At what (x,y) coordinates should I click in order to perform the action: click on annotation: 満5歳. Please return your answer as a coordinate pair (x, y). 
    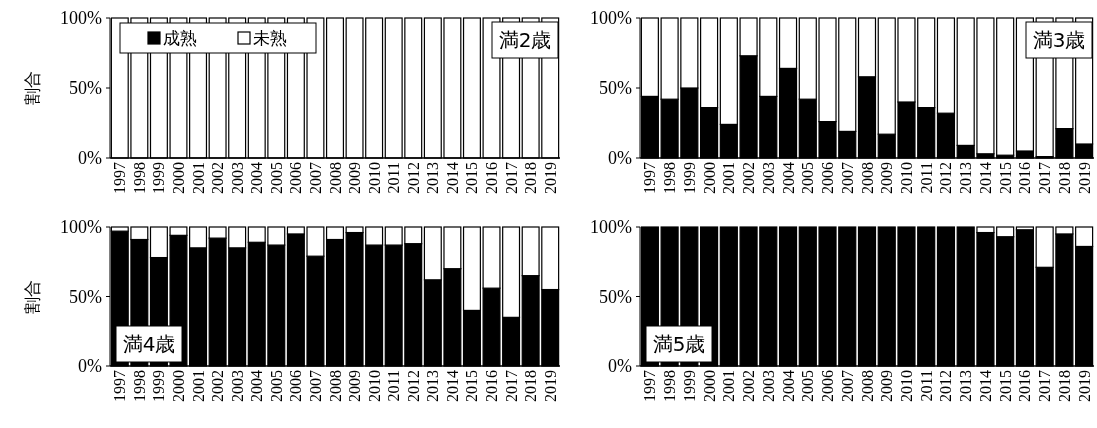
    Looking at the image, I should click on (679, 344).